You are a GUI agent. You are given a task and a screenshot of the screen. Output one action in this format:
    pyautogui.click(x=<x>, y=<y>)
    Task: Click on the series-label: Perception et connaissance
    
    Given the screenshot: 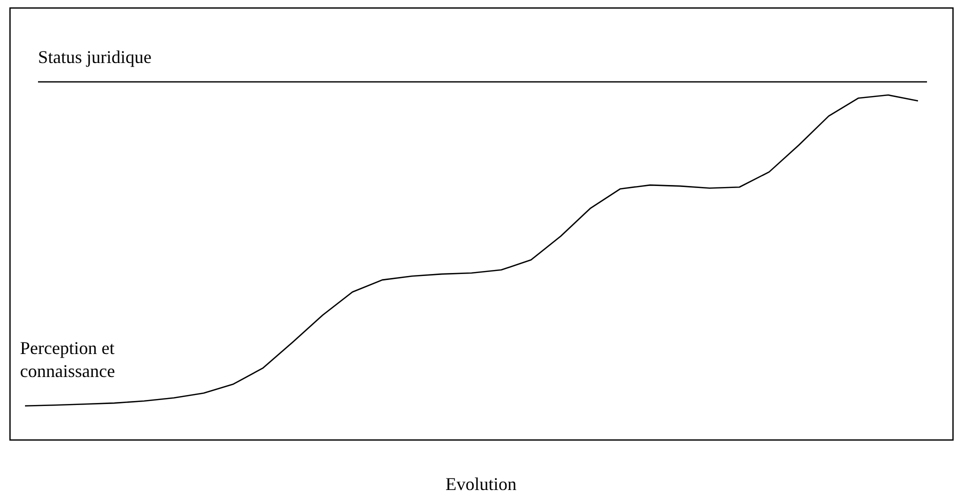 What is the action you would take?
    pyautogui.click(x=67, y=359)
    